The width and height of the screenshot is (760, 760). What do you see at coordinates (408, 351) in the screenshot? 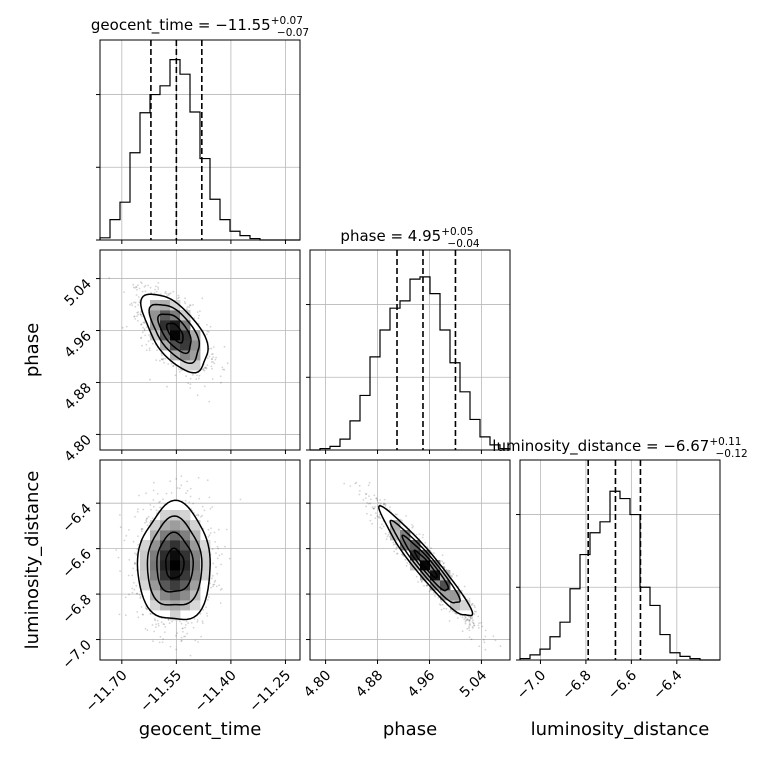
I see `hist-panel-phase` at bounding box center [408, 351].